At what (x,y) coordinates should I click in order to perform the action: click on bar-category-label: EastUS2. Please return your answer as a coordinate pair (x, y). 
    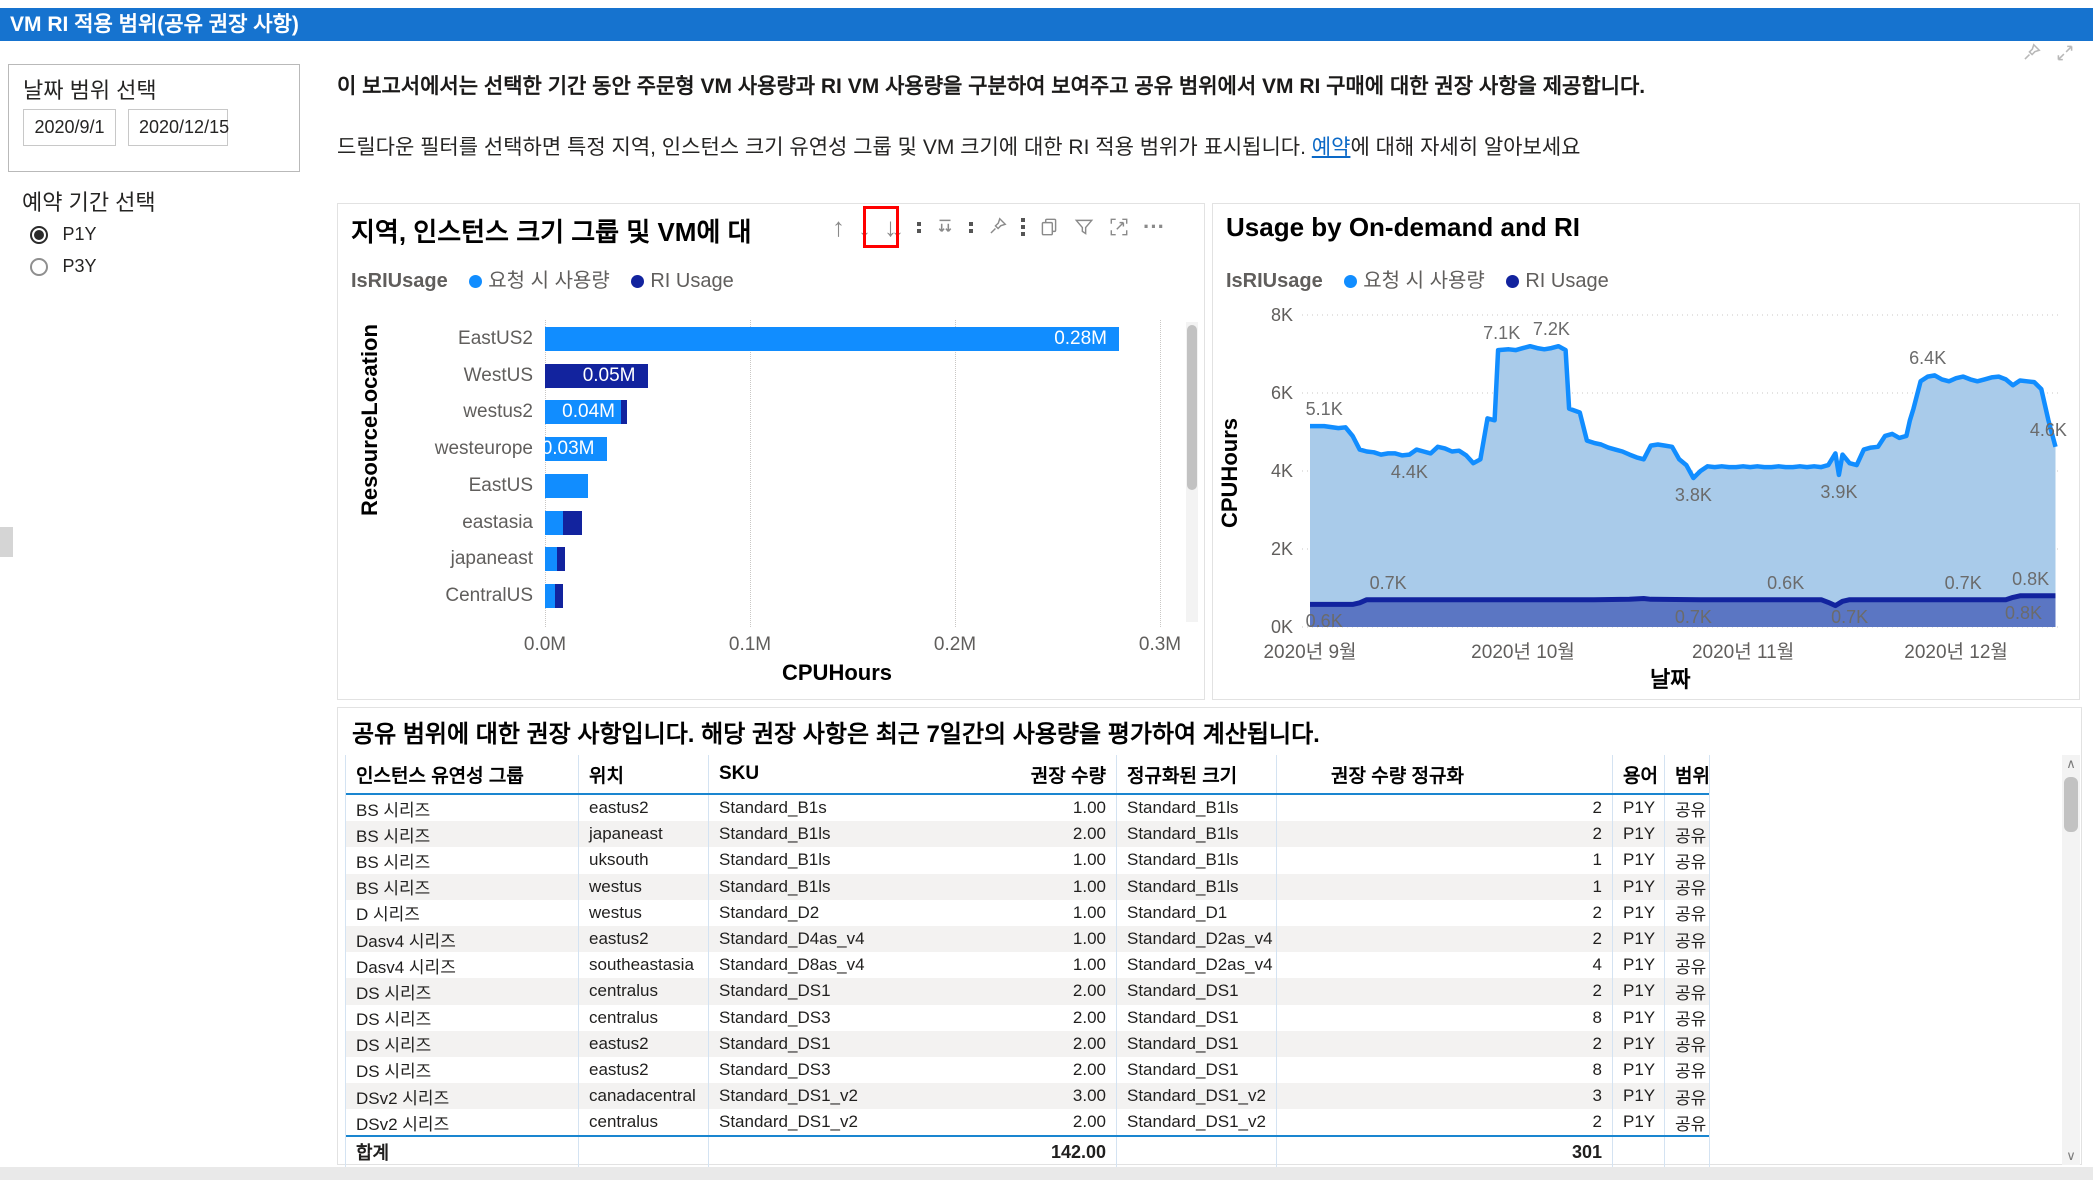
    Looking at the image, I should click on (495, 338).